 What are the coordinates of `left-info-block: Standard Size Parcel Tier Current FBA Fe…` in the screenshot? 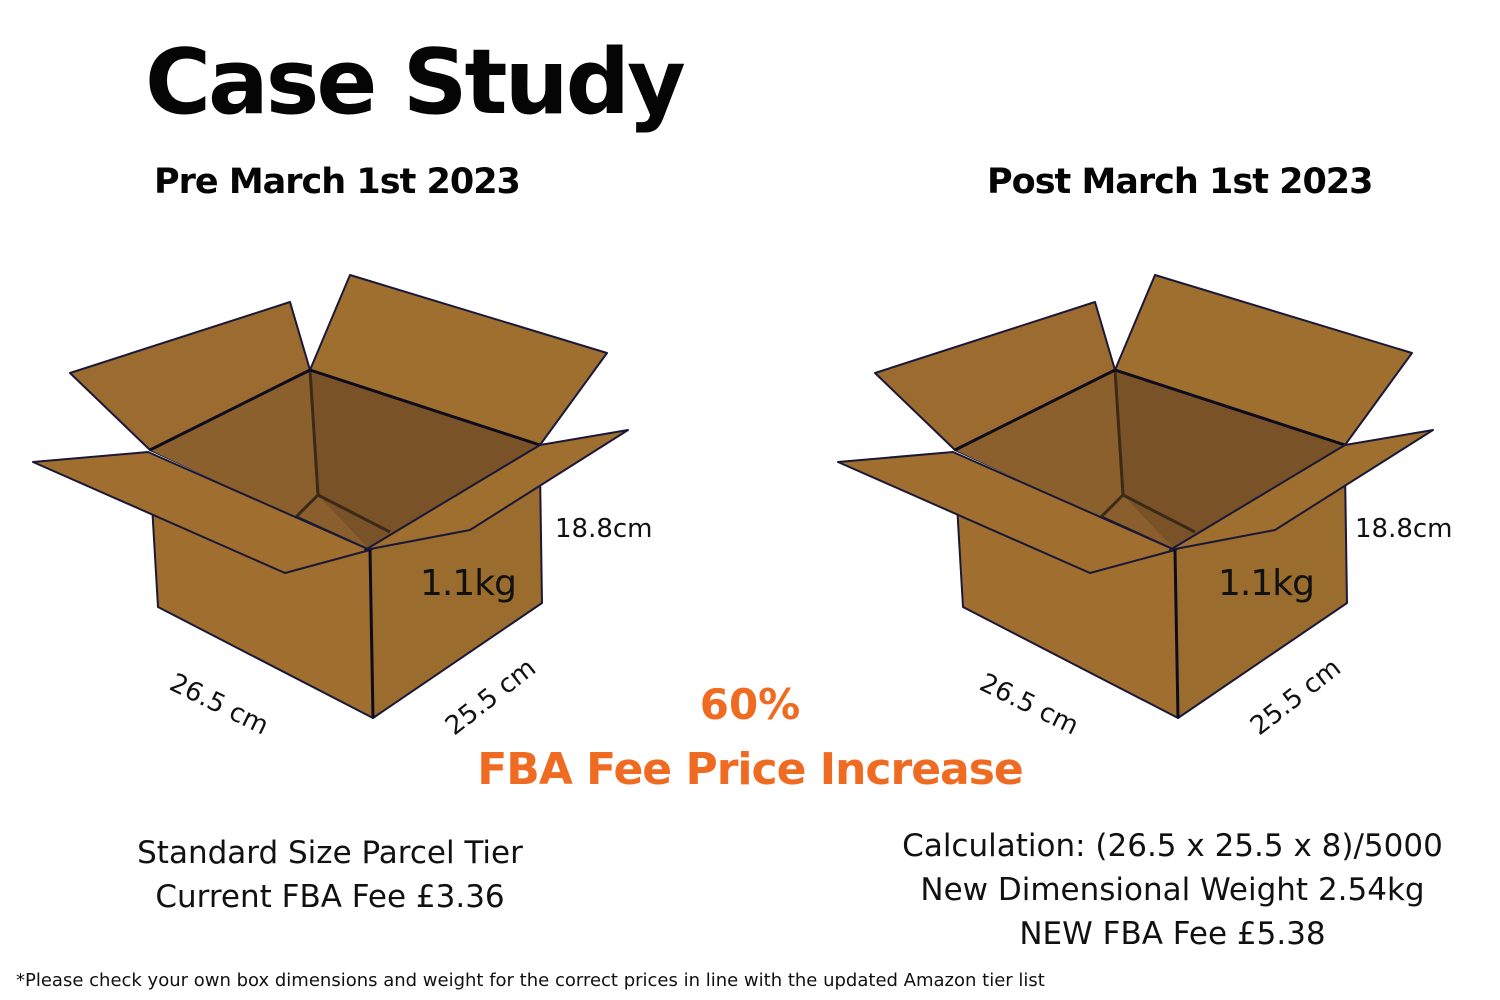 It's located at (330, 875).